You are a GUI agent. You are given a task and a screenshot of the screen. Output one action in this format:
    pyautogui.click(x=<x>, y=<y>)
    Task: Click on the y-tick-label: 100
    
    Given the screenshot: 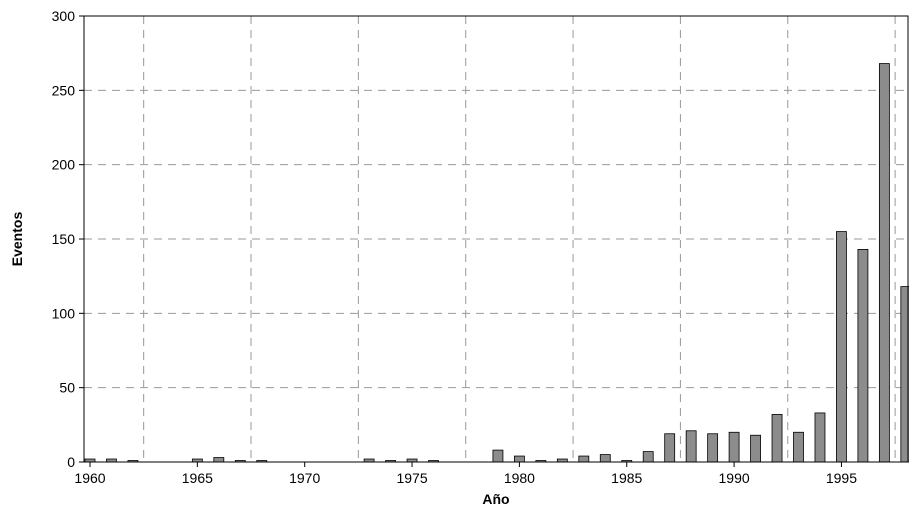 What is the action you would take?
    pyautogui.click(x=64, y=313)
    